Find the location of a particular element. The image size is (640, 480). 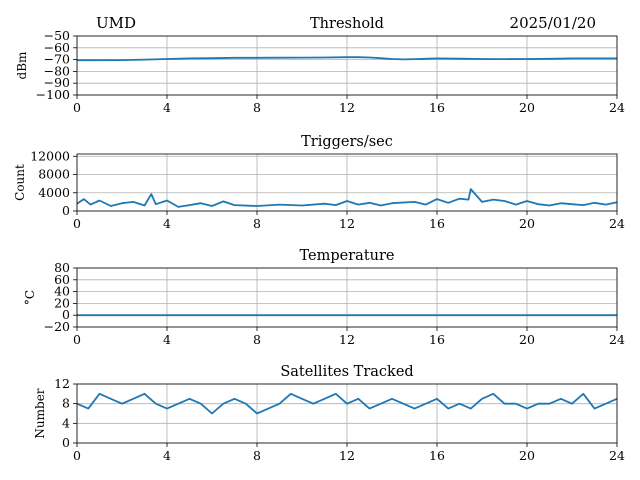

y-tick-label: 20 is located at coordinates (62, 302).